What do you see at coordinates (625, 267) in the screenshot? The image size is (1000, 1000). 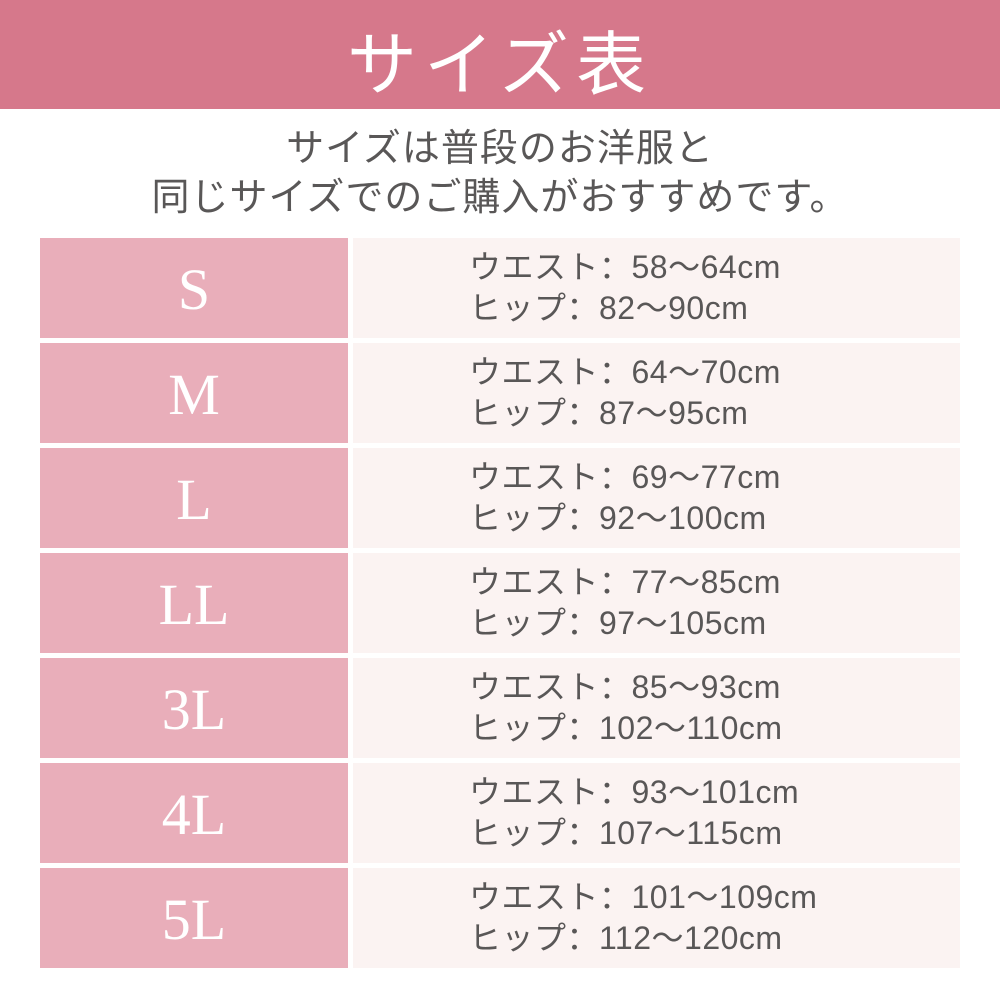 I see `waist-text: ウエスト：58～64cm` at bounding box center [625, 267].